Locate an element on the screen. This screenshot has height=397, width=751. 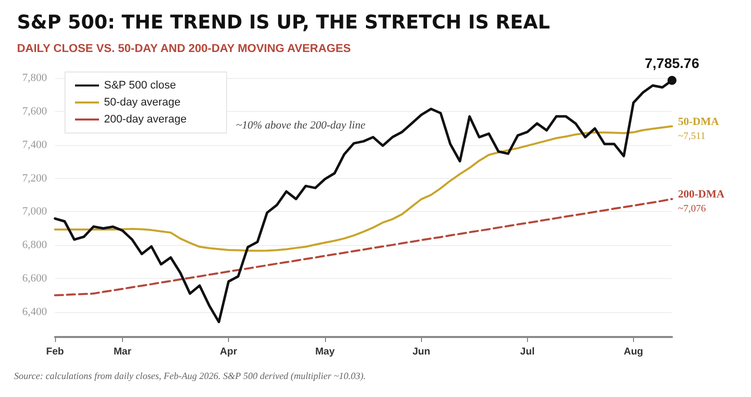
y-tick-label: 7,800 is located at coordinates (35, 78).